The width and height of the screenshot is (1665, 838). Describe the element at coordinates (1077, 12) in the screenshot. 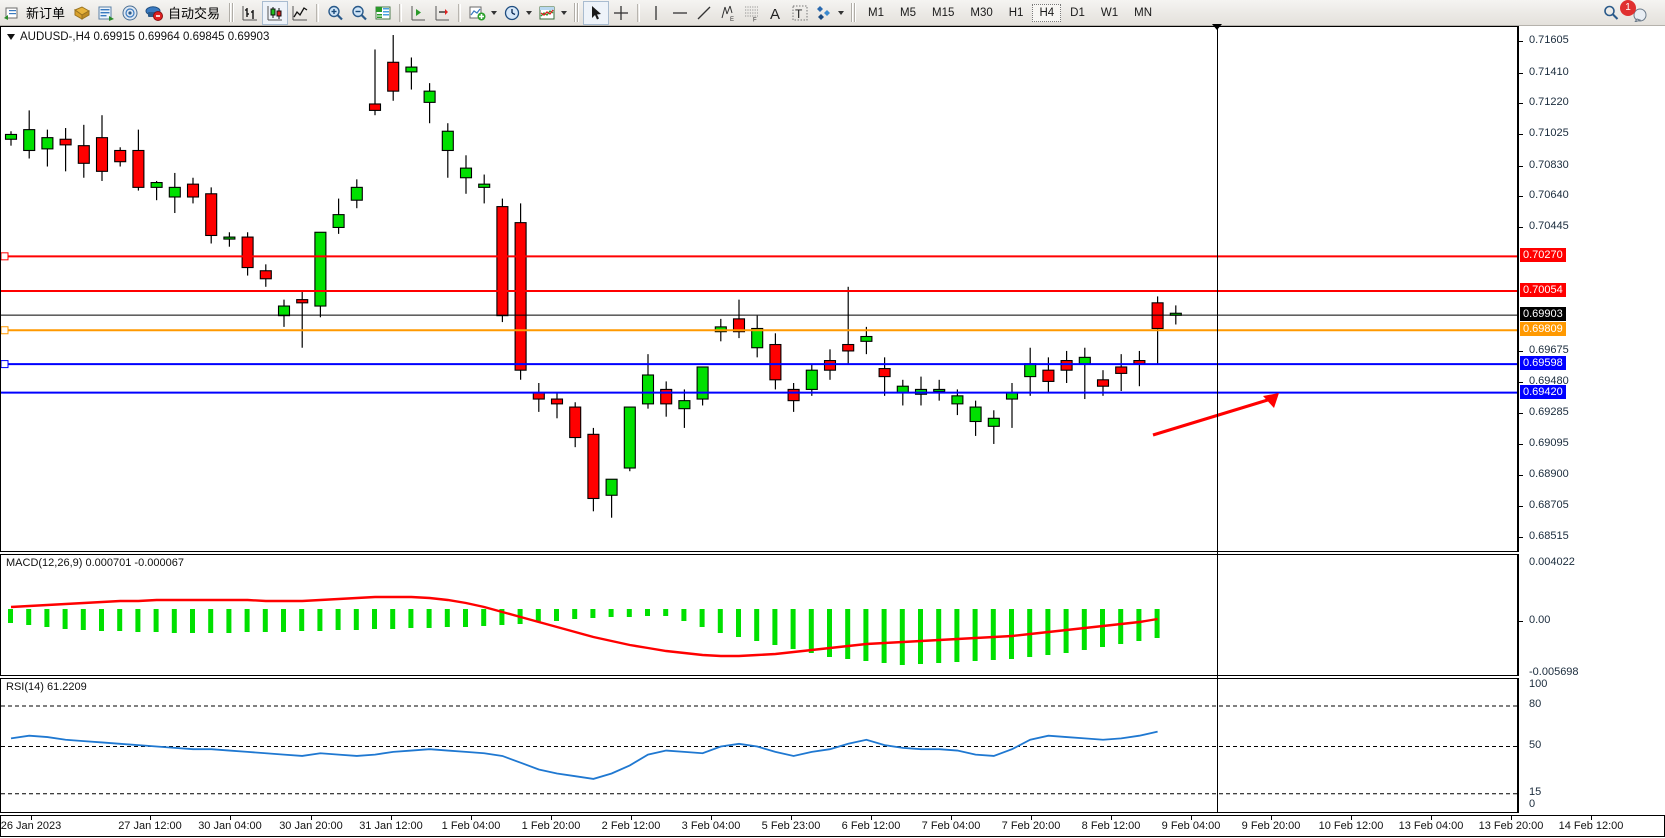

I see `timeframe-button-d1: D1` at that location.